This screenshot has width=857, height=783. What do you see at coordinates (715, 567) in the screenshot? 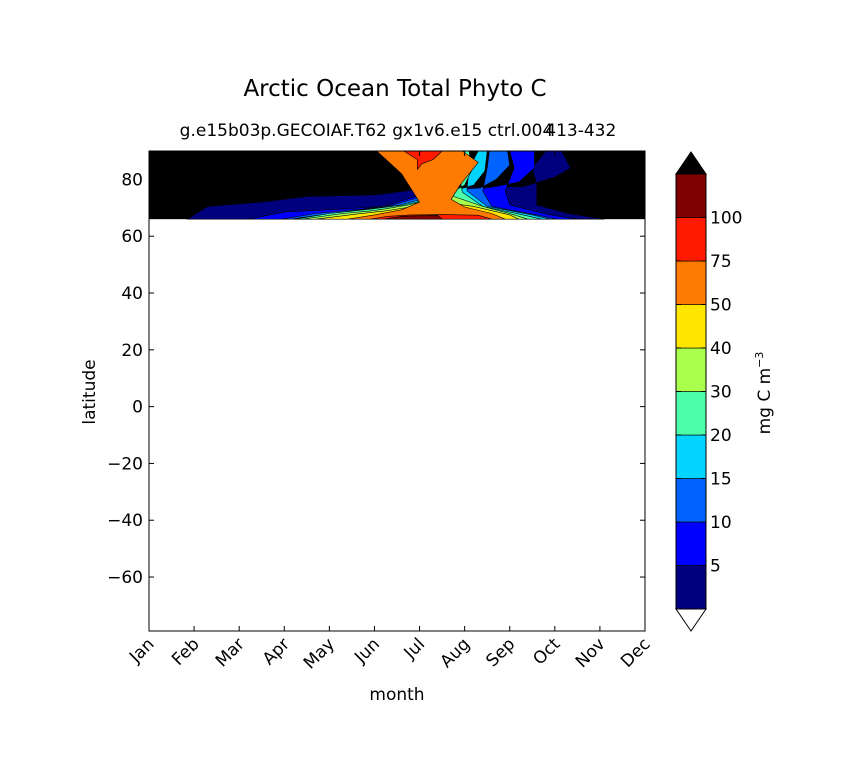
I see `colorbar-tick-label: 5` at bounding box center [715, 567].